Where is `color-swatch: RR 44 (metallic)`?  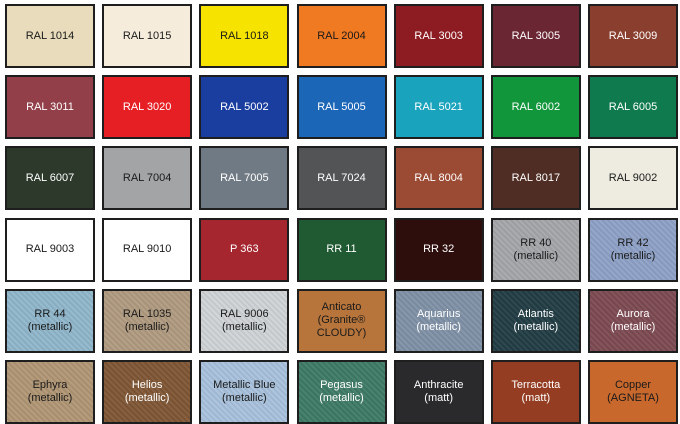
color-swatch: RR 44 (metallic) is located at coordinates (50, 320).